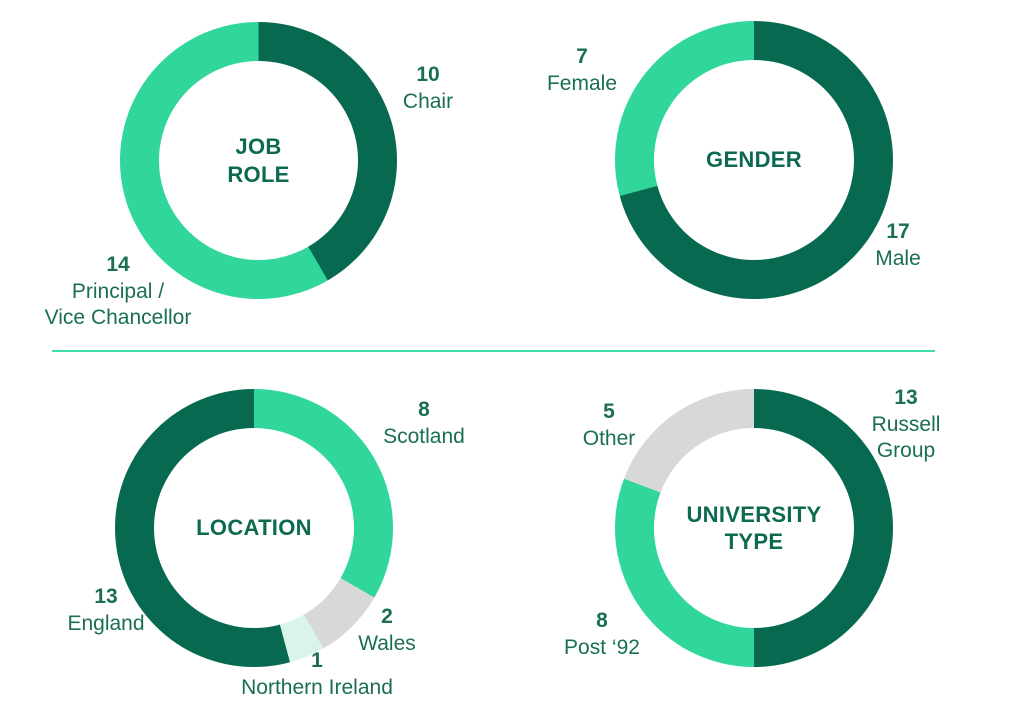 The width and height of the screenshot is (1024, 719). I want to click on gender-donut-hole: GENDER, so click(754, 160).